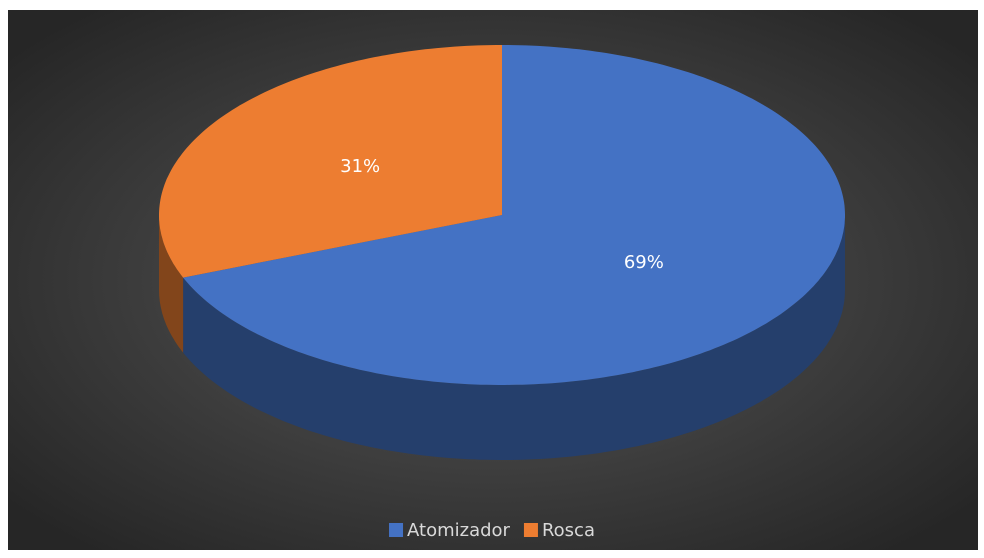 The image size is (984, 558). I want to click on legend: Atomizador Rosca, so click(492, 530).